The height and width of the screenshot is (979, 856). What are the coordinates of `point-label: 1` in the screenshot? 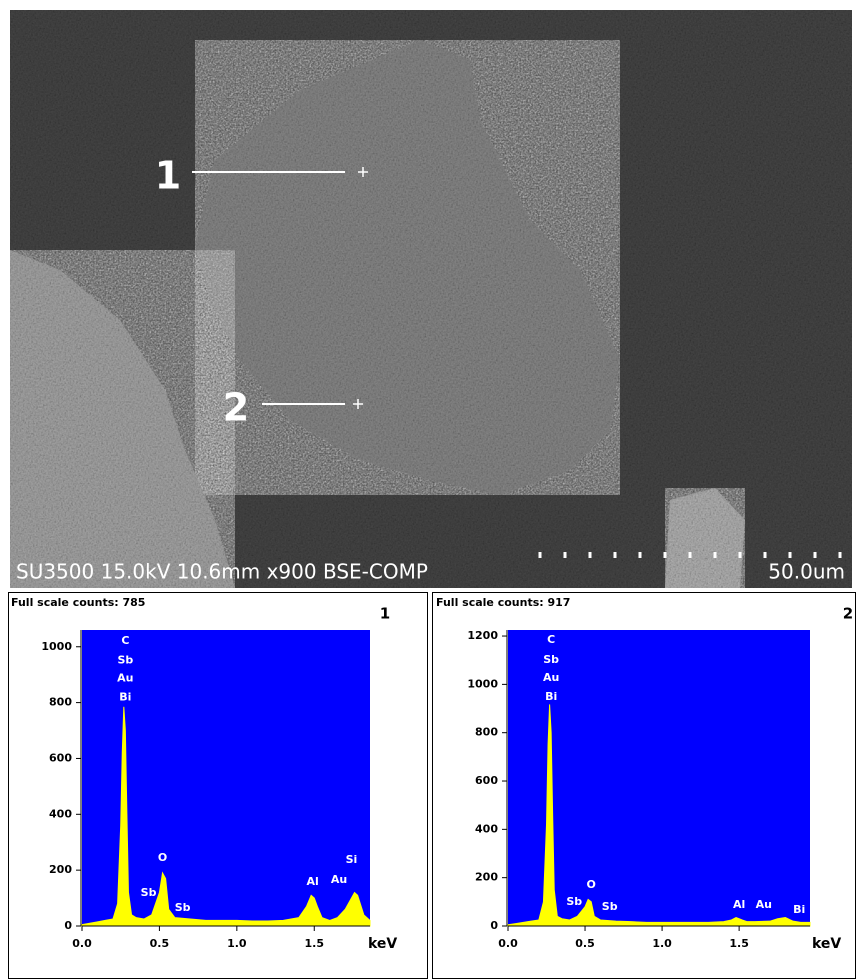 It's located at (168, 176).